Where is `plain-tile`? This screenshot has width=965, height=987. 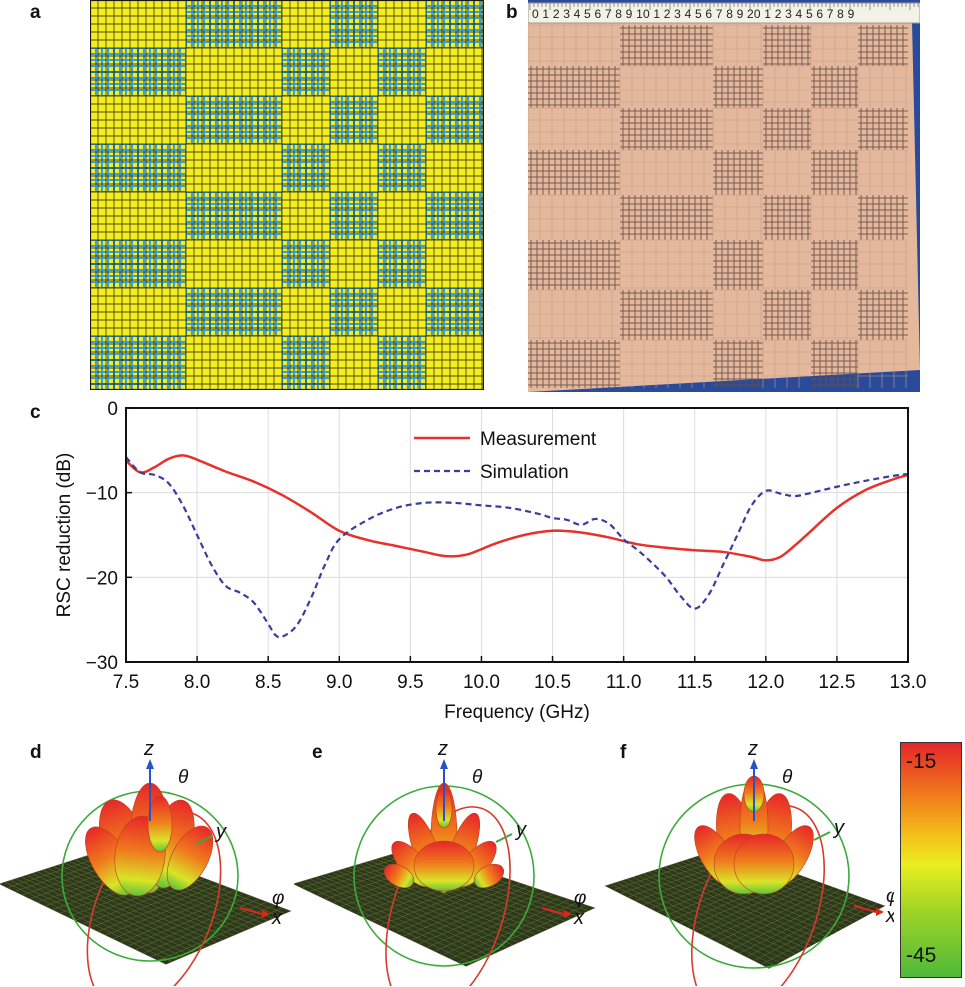 plain-tile is located at coordinates (737, 217).